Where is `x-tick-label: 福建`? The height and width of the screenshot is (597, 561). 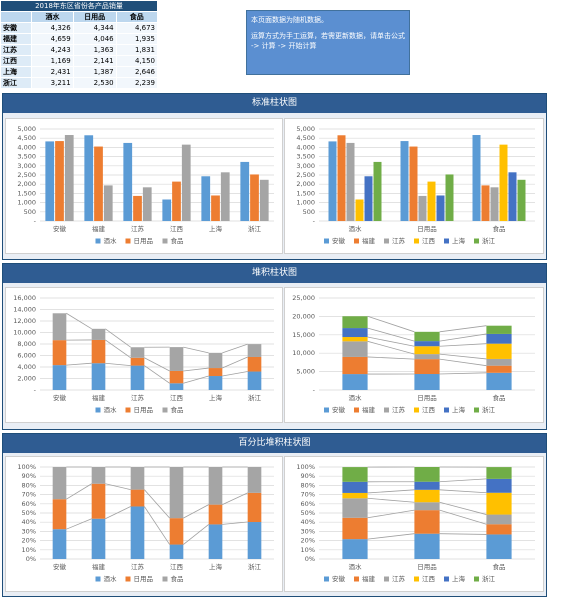 x-tick-label: 福建 is located at coordinates (99, 228).